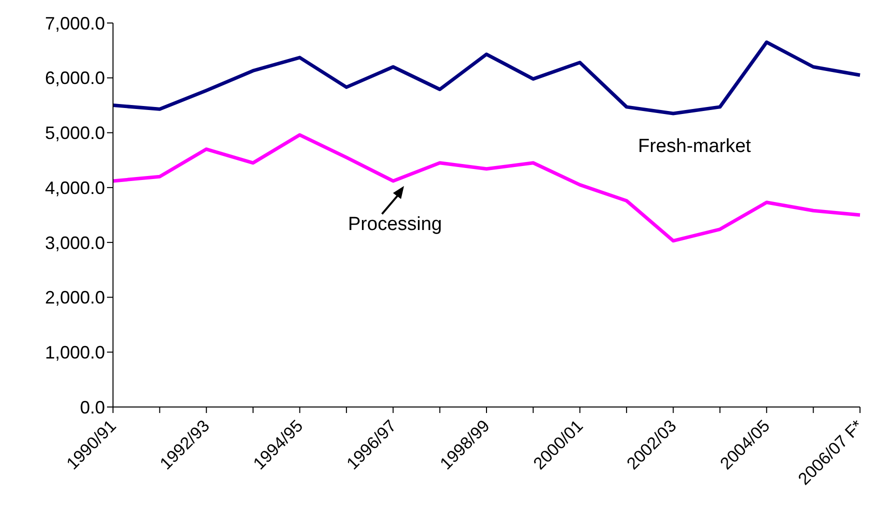  Describe the element at coordinates (74, 78) in the screenshot. I see `y-tick-label: 6,000.0` at that location.